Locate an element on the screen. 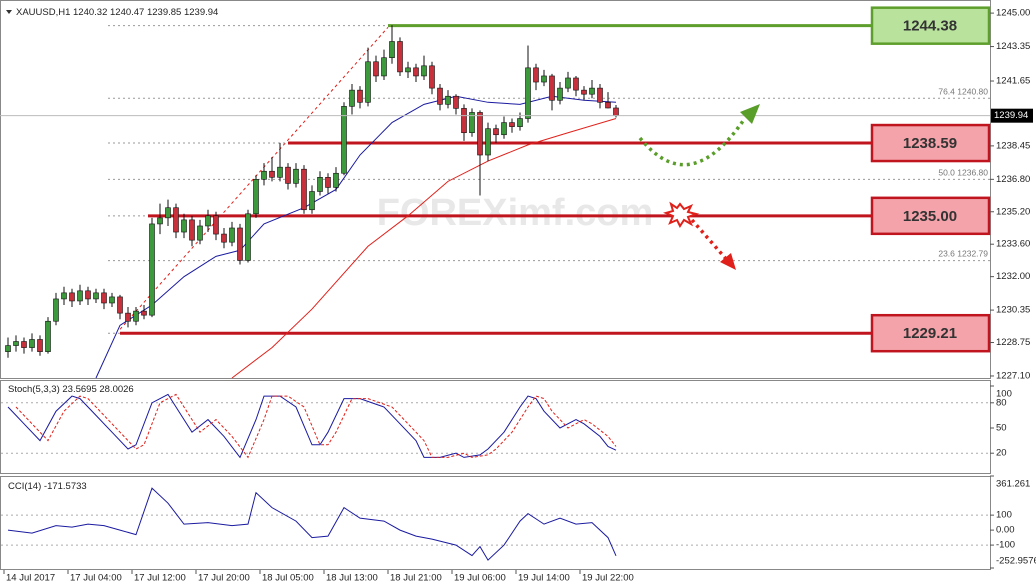 The image size is (1036, 588). x-tick-label: 19 Jul 06:00 is located at coordinates (480, 578).